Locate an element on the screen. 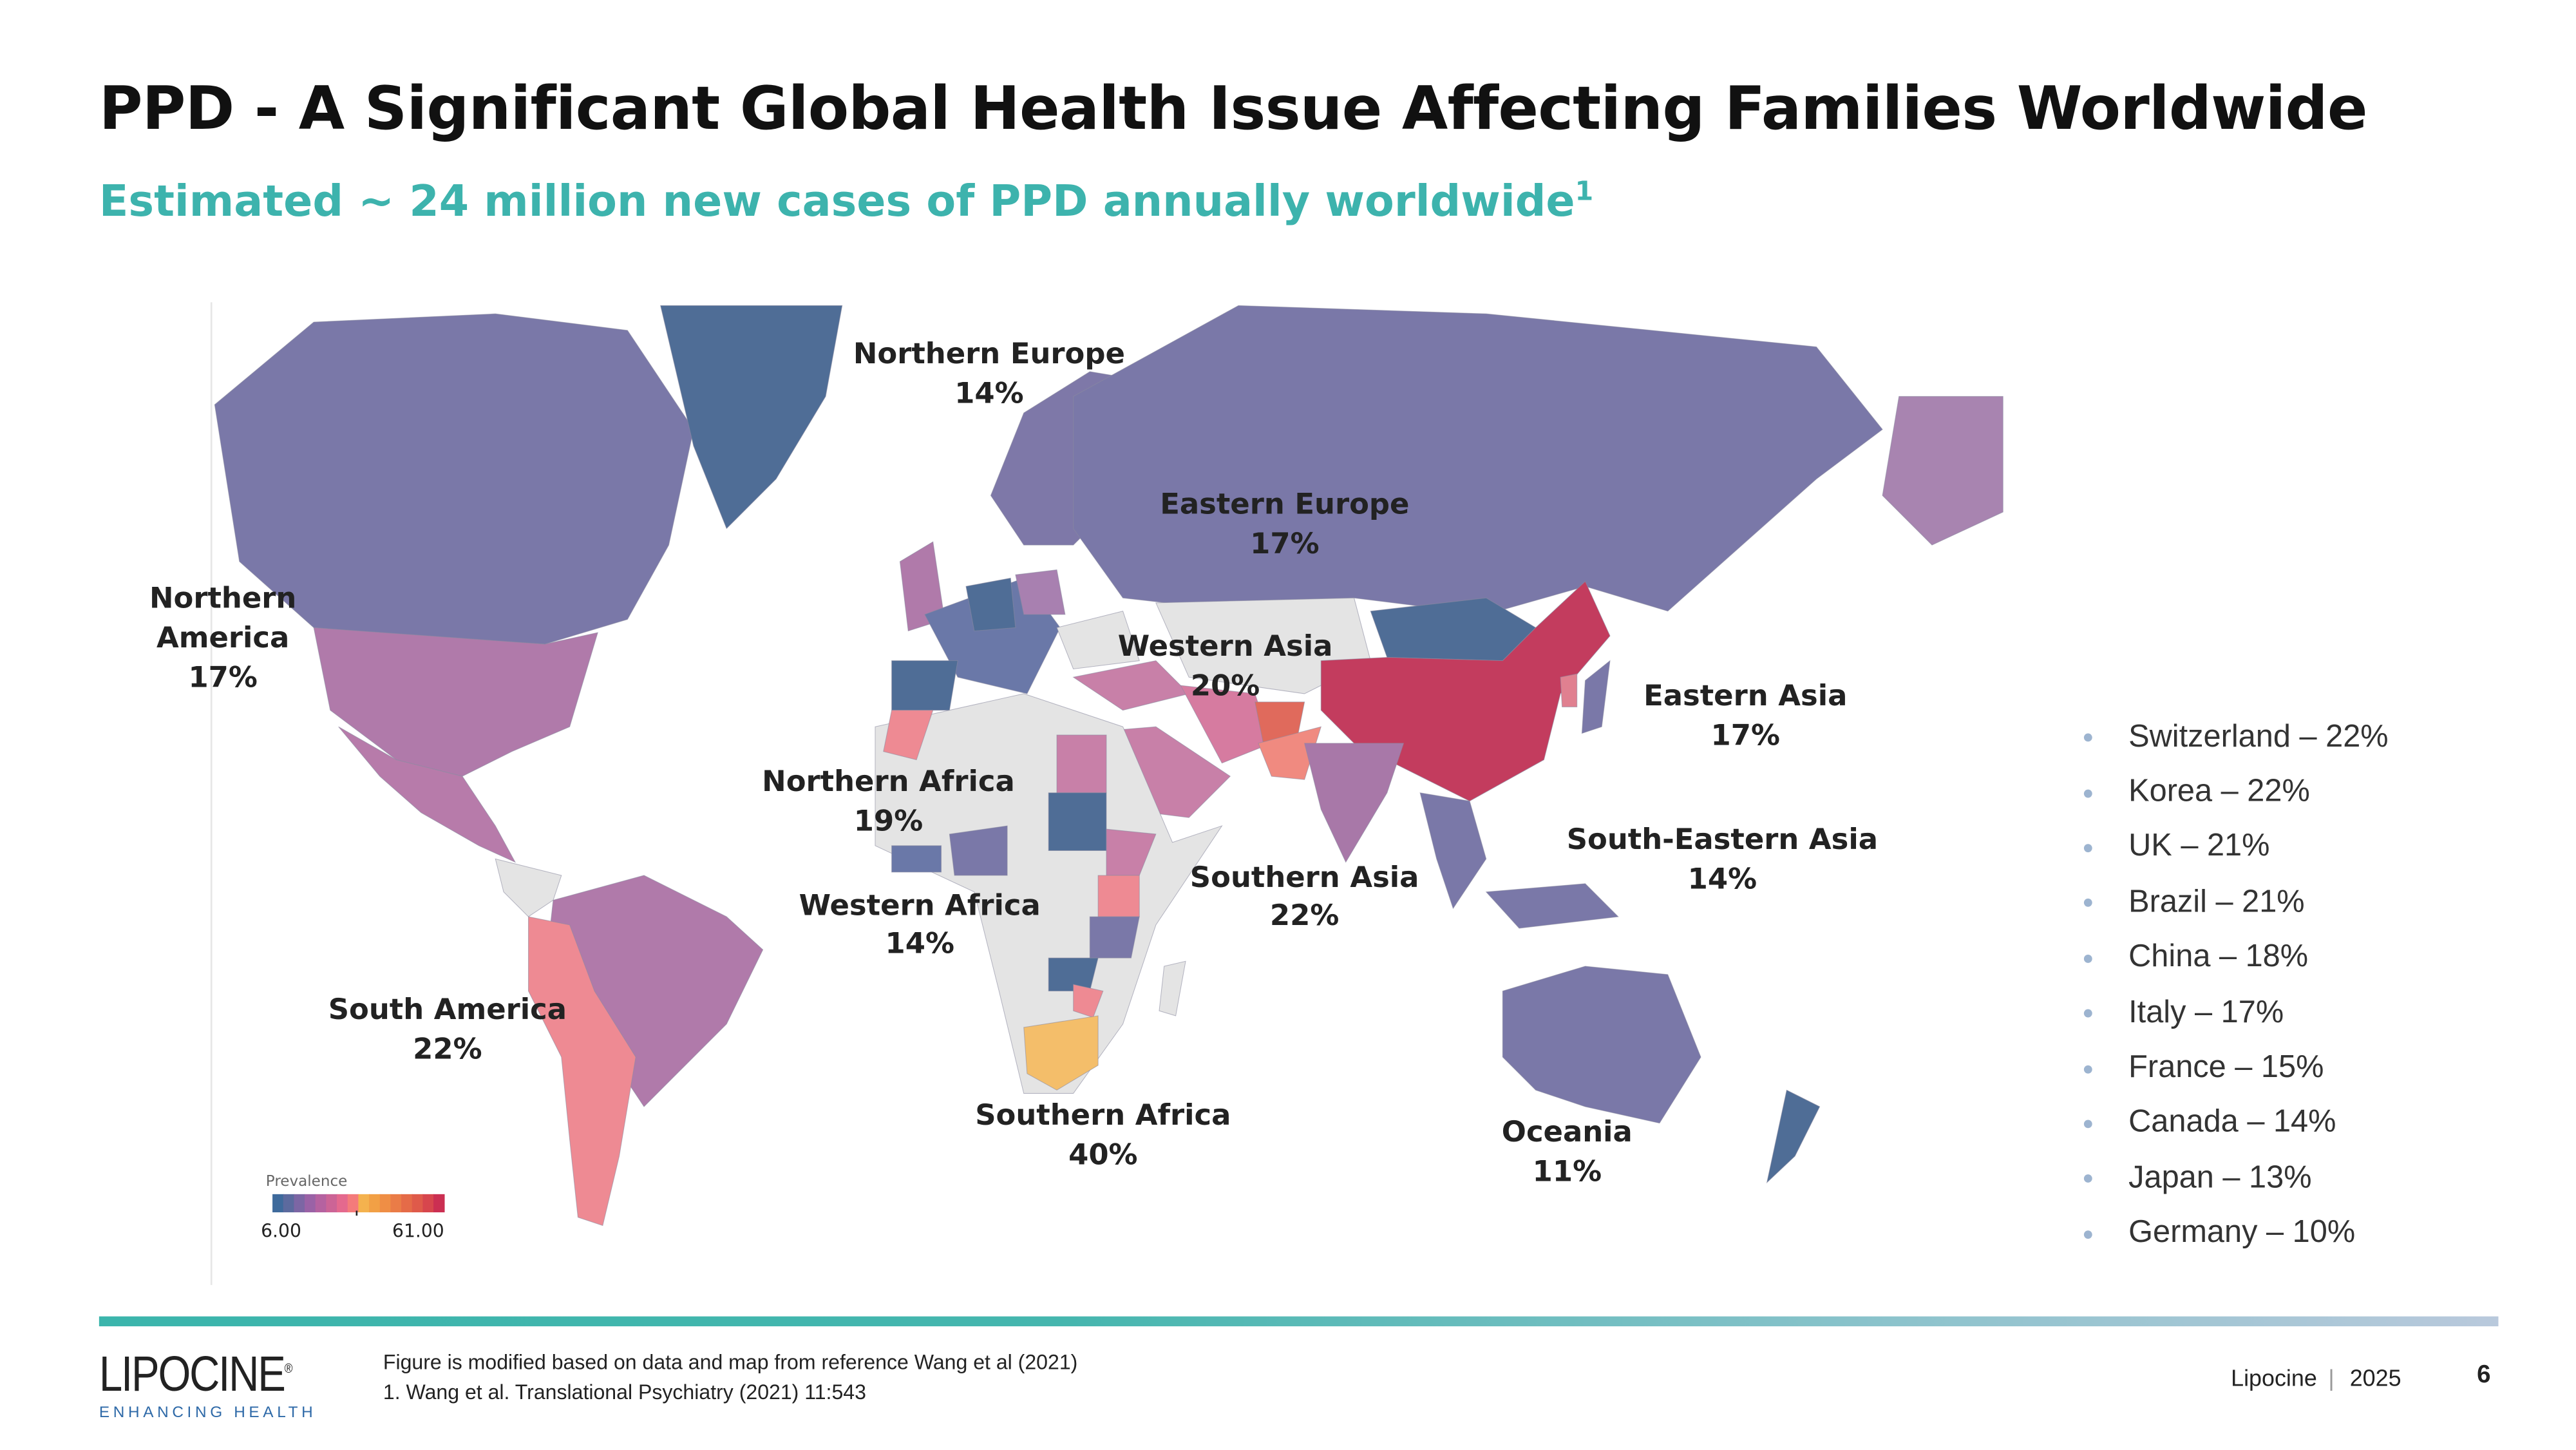 The width and height of the screenshot is (2576, 1450). region-value: 14% is located at coordinates (988, 393).